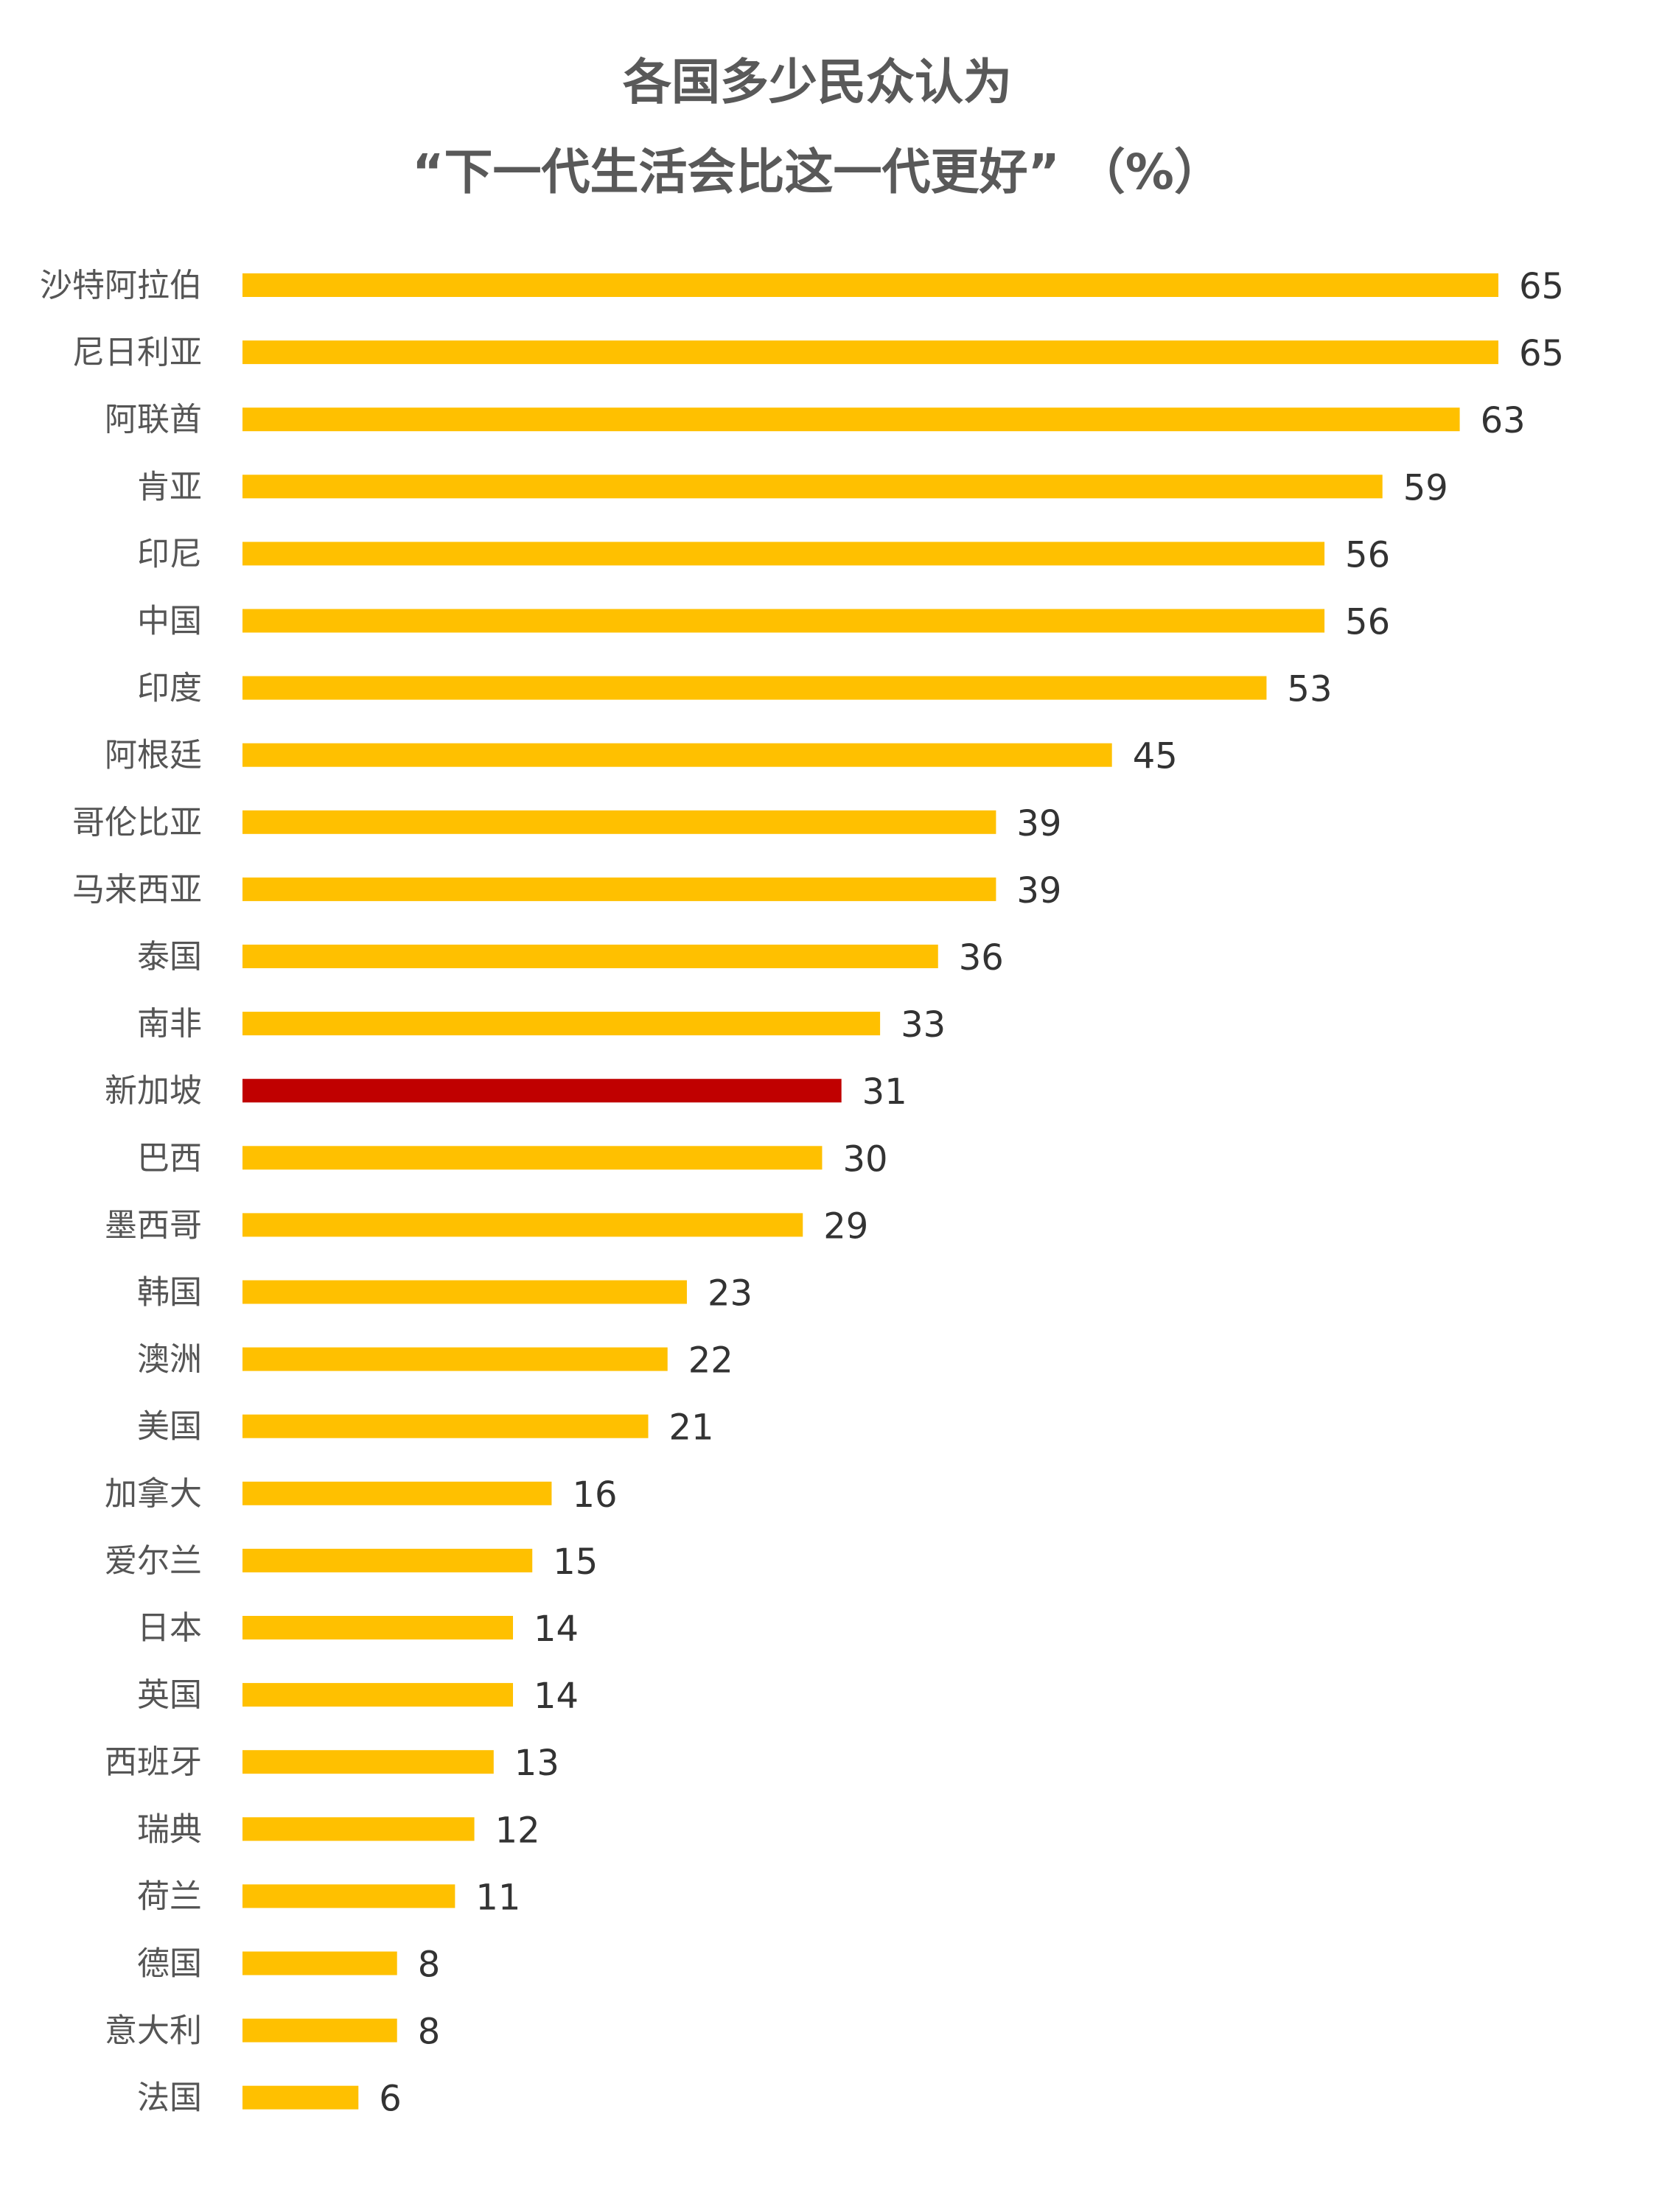 This screenshot has width=1662, height=2212. What do you see at coordinates (595, 1495) in the screenshot?
I see `value-label: 16` at bounding box center [595, 1495].